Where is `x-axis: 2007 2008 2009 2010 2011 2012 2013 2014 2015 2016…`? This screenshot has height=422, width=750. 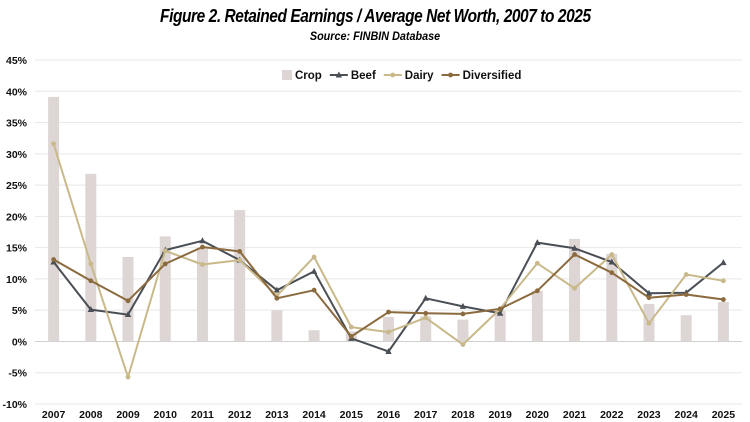 x-axis: 2007 2008 2009 2010 2011 2012 2013 2014 2015 2016… is located at coordinates (388, 415).